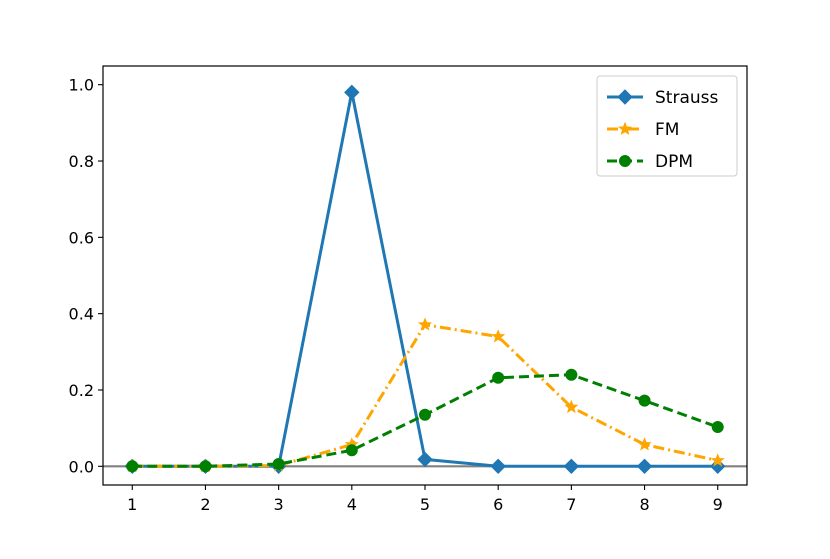 This screenshot has height=559, width=830. Describe the element at coordinates (718, 504) in the screenshot. I see `x-tick-label: 9` at that location.